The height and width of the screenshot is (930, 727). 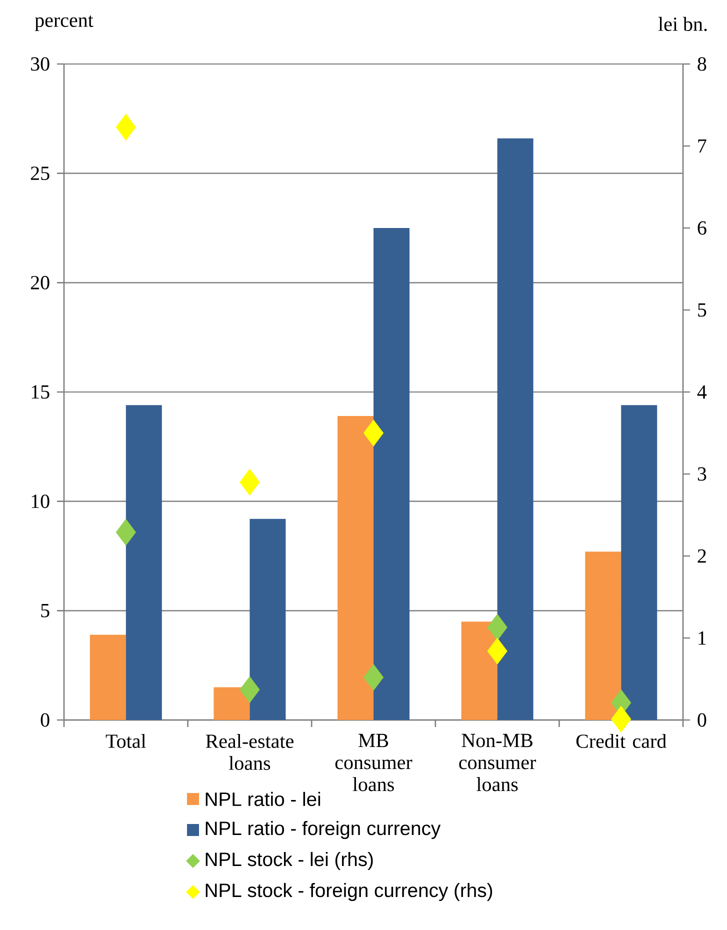 I want to click on y-tick-label: 30, so click(x=40, y=64).